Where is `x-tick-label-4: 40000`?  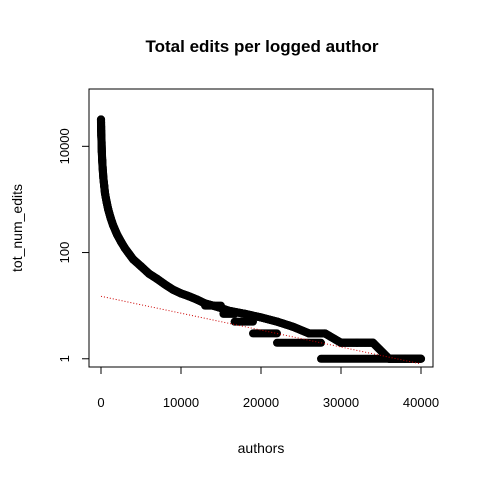
x-tick-label-4: 40000 is located at coordinates (421, 402).